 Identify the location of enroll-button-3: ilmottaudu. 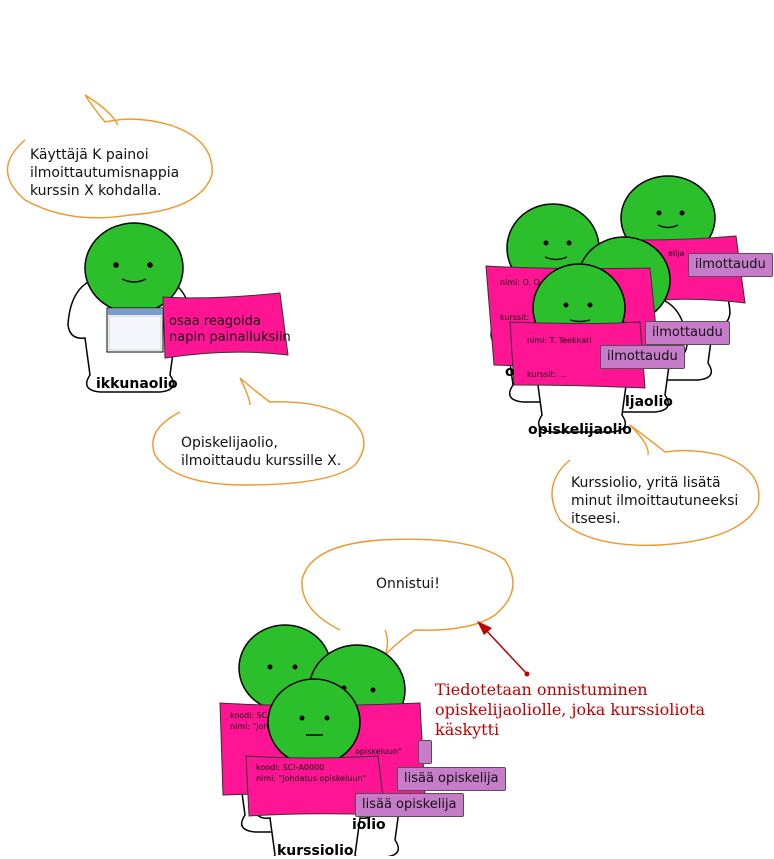
(642, 357).